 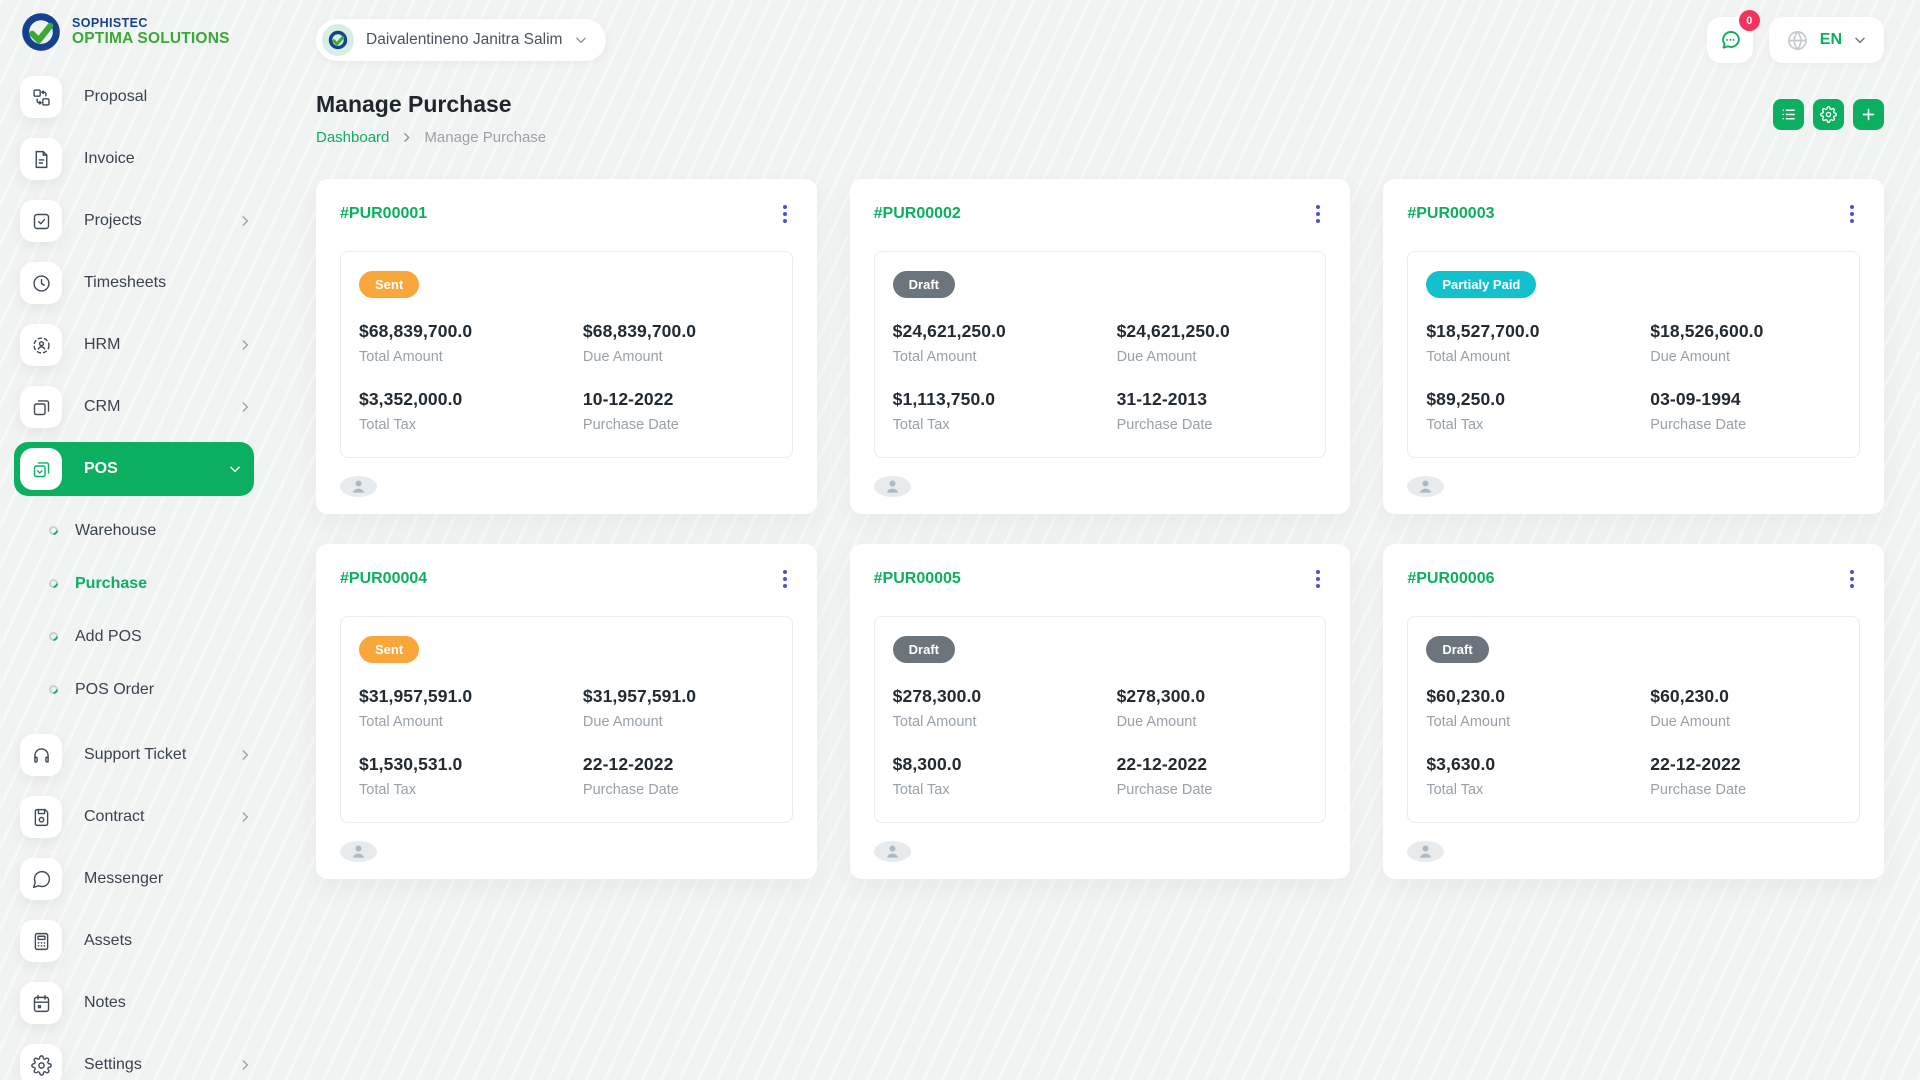 What do you see at coordinates (353, 137) in the screenshot?
I see `breadcrumb-dashboard-link: Dashboard` at bounding box center [353, 137].